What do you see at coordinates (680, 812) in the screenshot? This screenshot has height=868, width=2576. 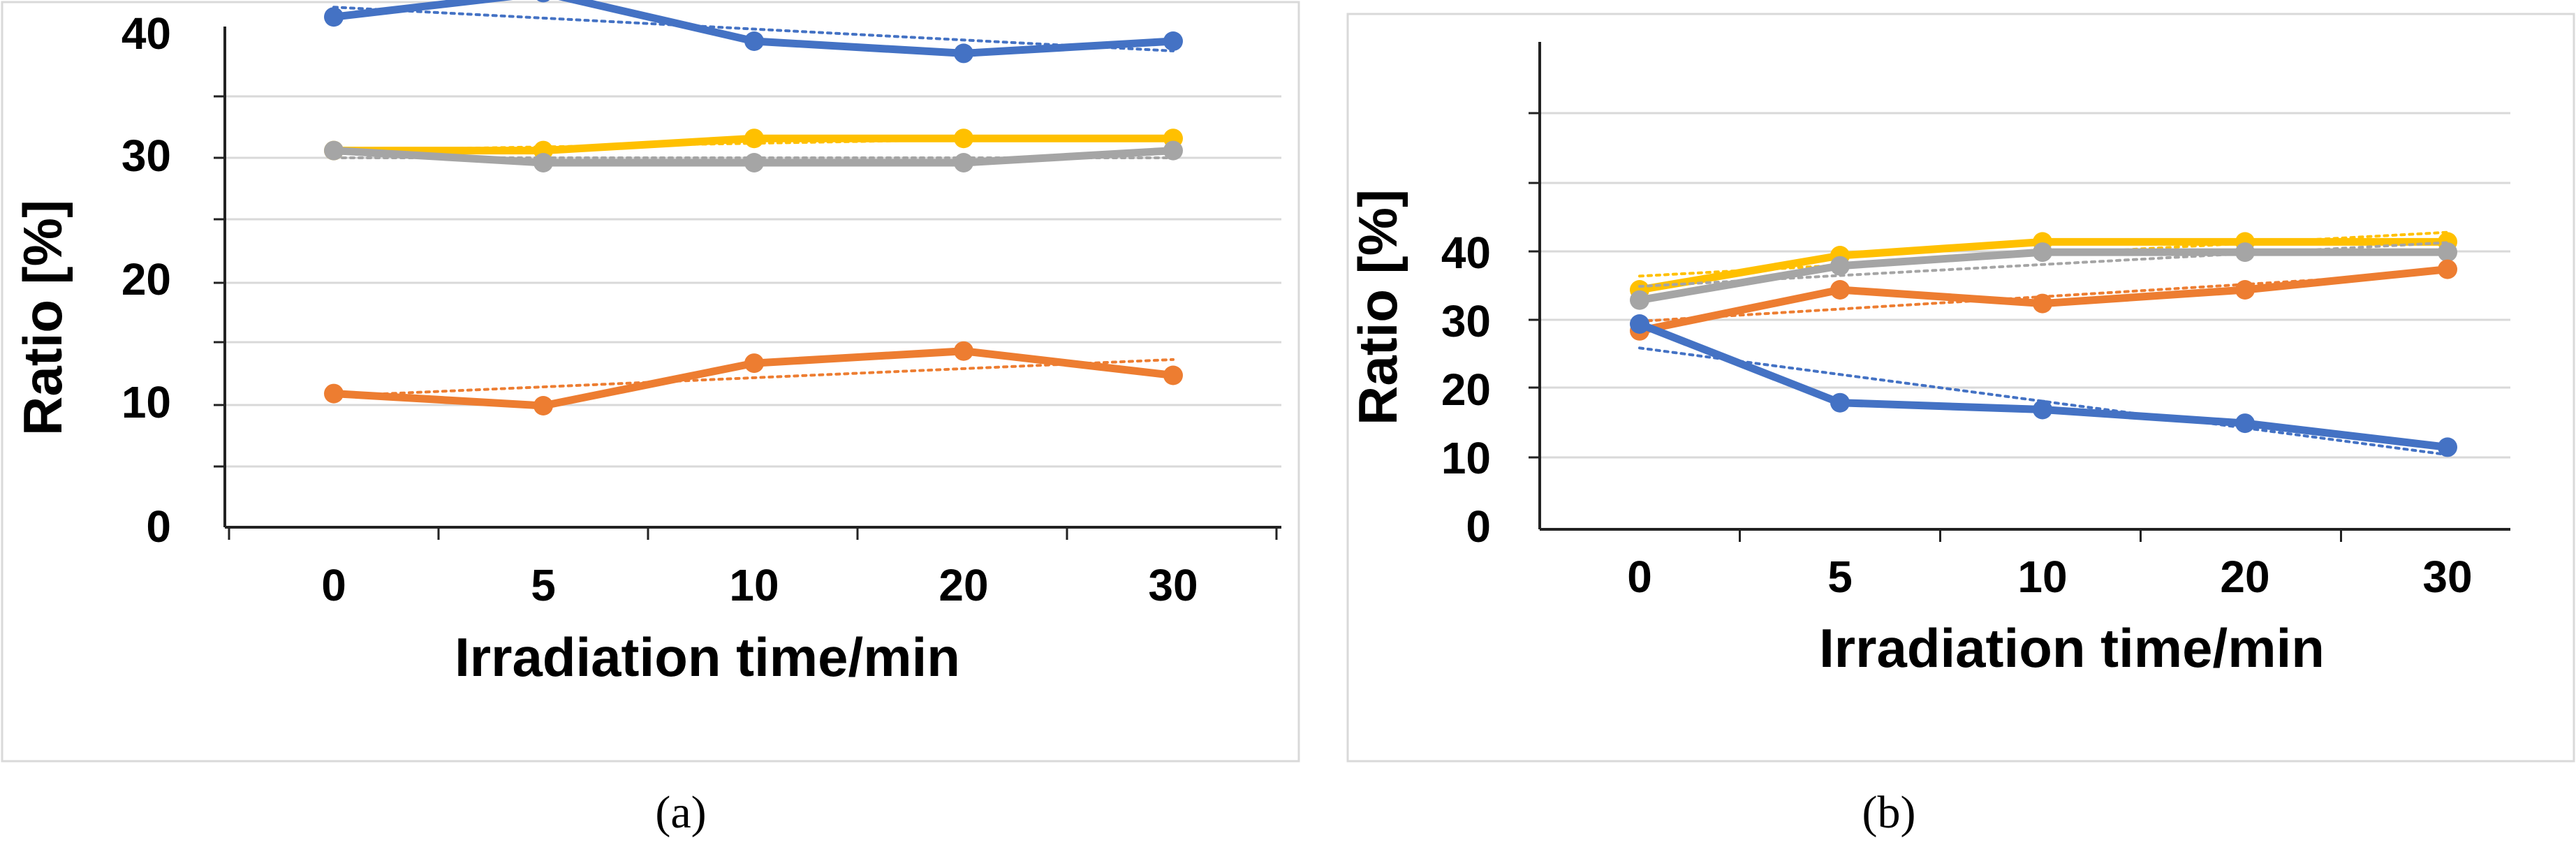 I see `panel-caption: (a)` at bounding box center [680, 812].